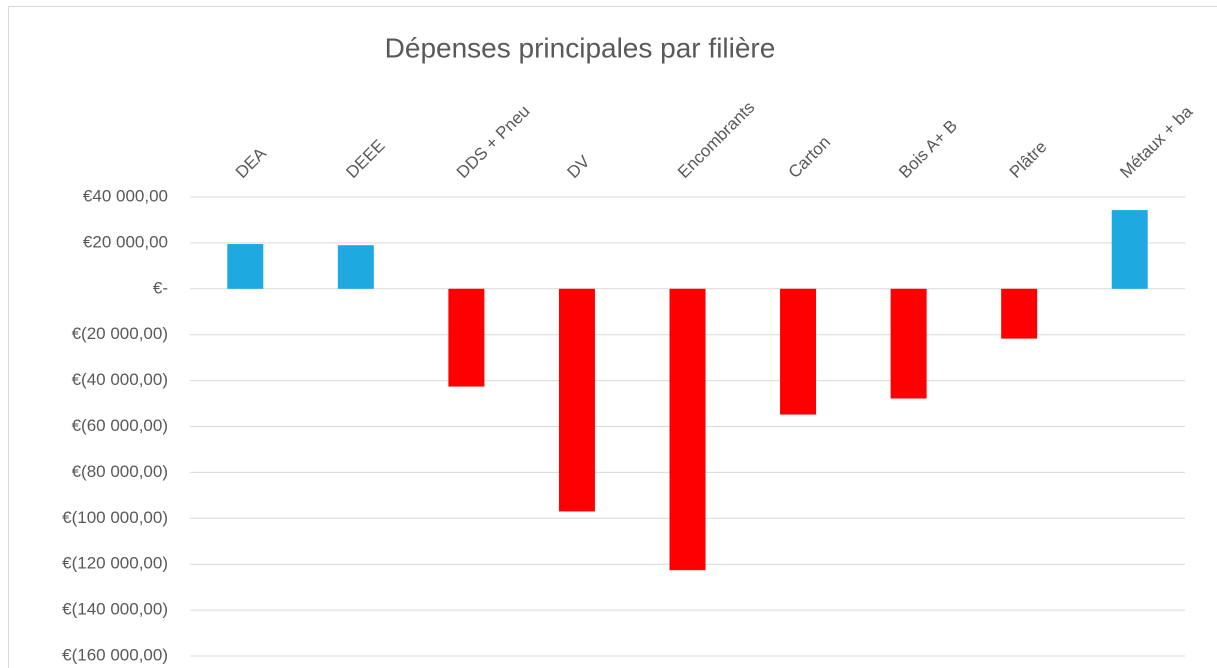  Describe the element at coordinates (716, 140) in the screenshot. I see `x-tick-label: Encombrants` at that location.